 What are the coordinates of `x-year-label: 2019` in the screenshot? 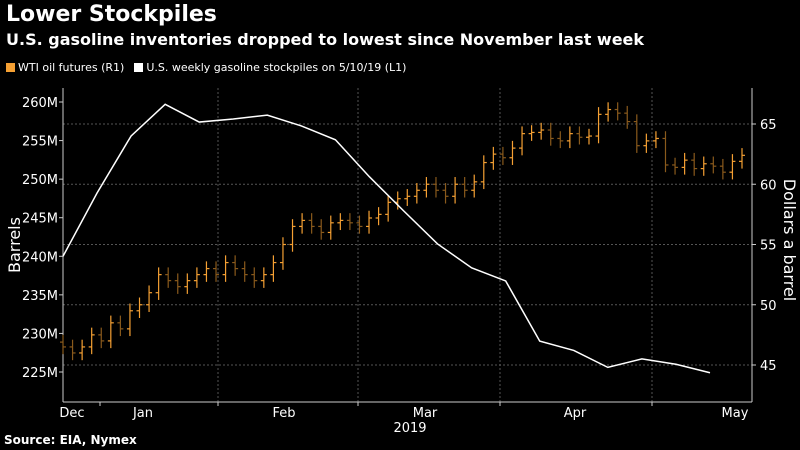 It's located at (409, 428).